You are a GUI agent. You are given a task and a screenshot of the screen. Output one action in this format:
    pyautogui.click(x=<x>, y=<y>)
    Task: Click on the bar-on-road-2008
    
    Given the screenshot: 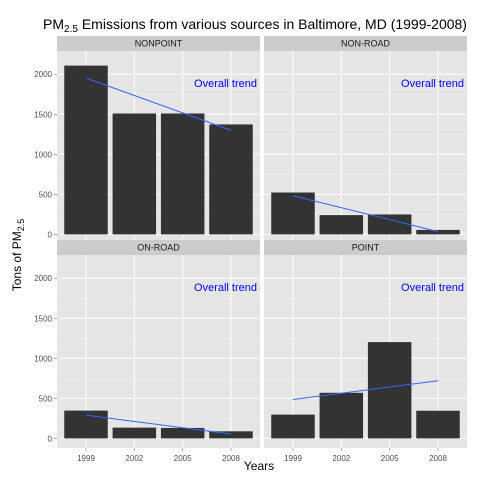 What is the action you would take?
    pyautogui.click(x=231, y=435)
    